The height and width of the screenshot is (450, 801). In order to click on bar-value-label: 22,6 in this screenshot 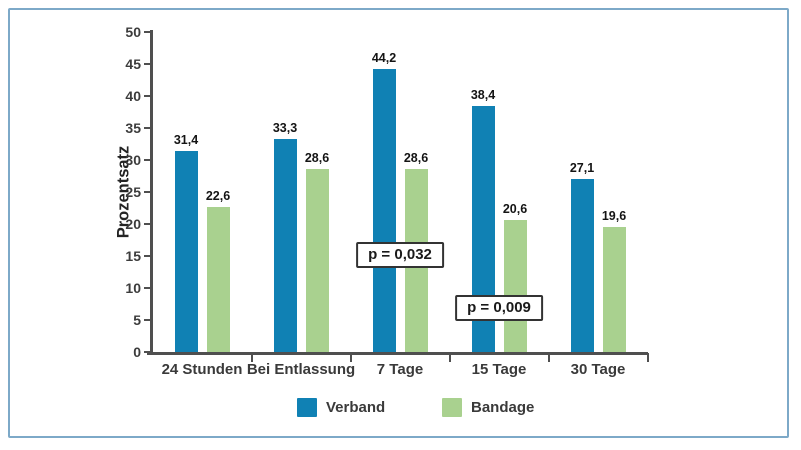, I will do `click(218, 196)`.